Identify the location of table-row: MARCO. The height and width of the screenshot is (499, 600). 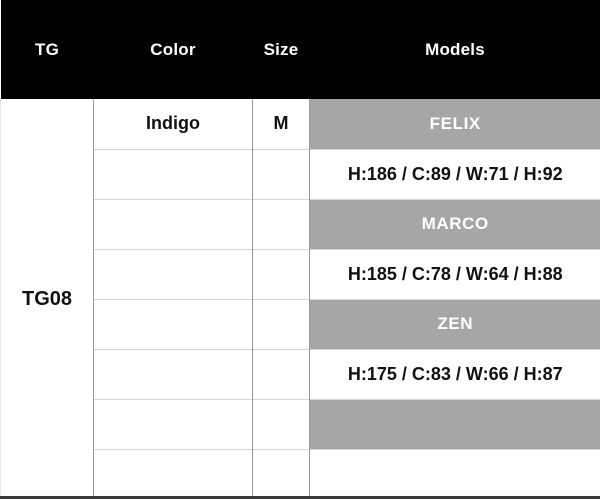
(300, 223).